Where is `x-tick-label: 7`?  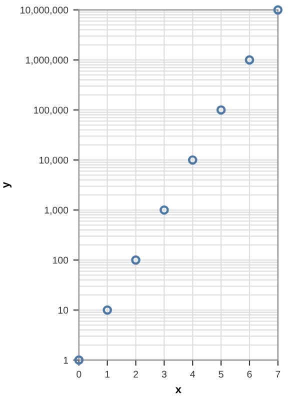 x-tick-label: 7 is located at coordinates (278, 374).